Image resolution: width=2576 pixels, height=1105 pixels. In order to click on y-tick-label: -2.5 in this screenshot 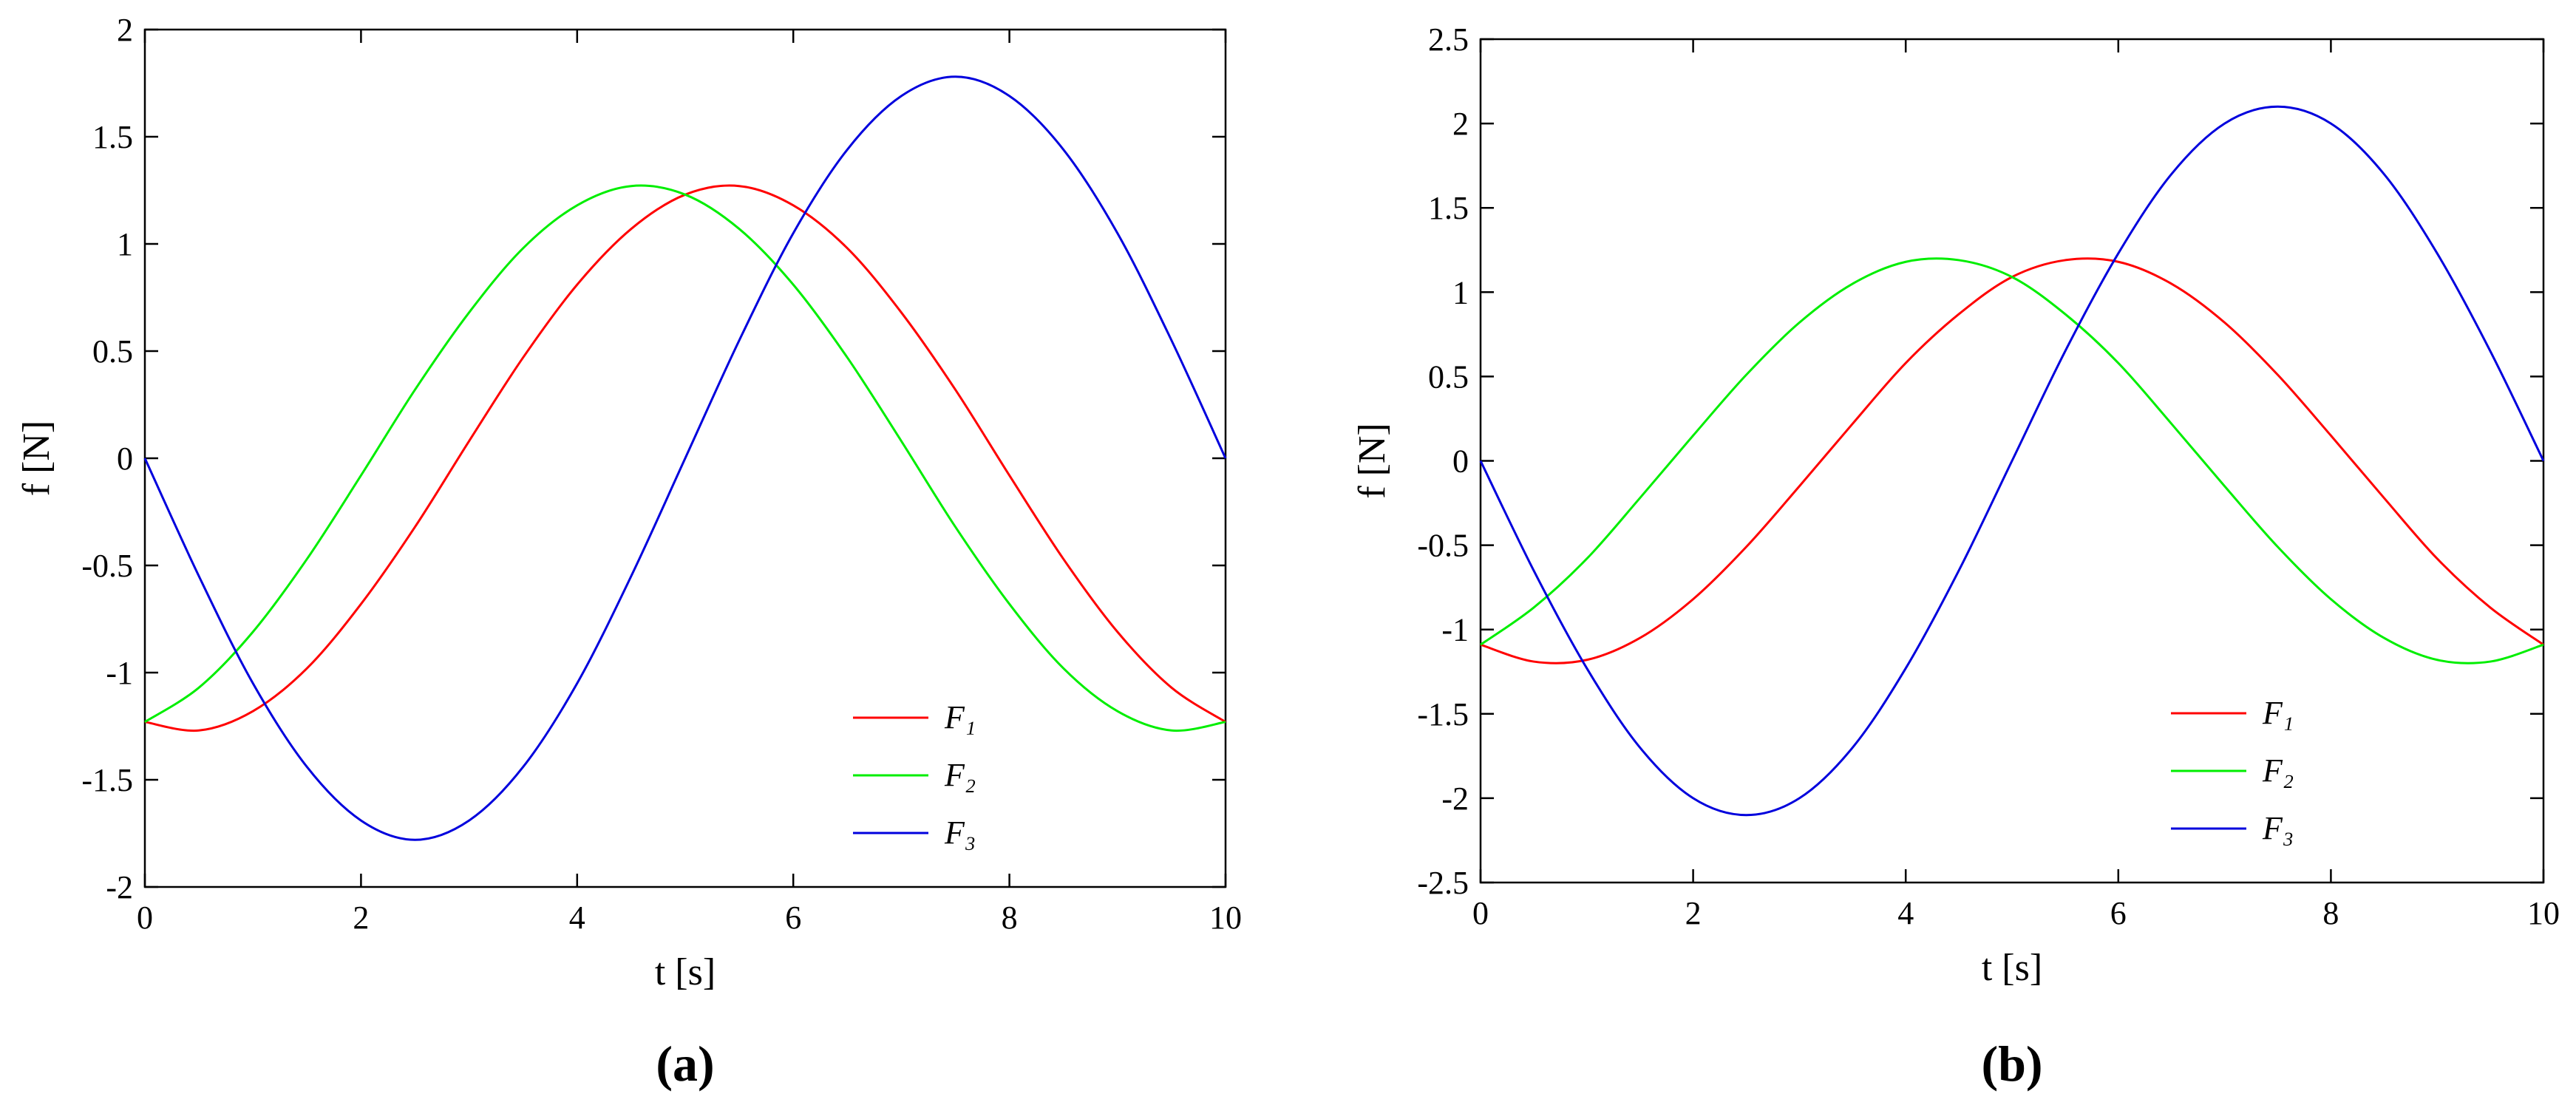, I will do `click(1443, 883)`.